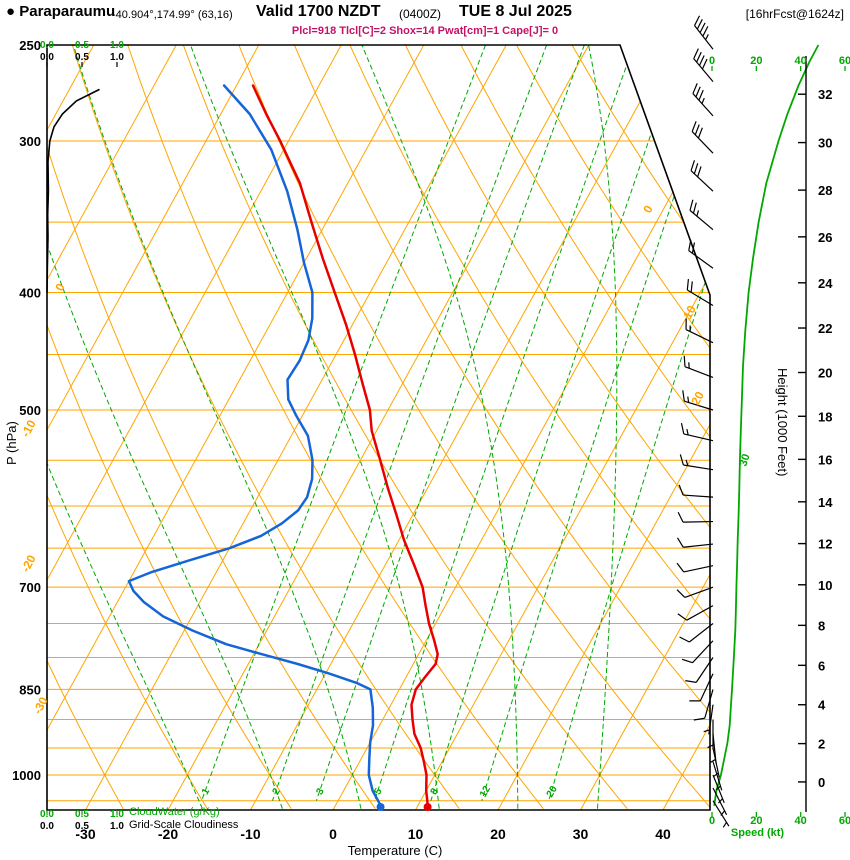  What do you see at coordinates (373, 834) in the screenshot?
I see `temp-tick-labels: -30 -20 -10 0 10 20 30 40` at bounding box center [373, 834].